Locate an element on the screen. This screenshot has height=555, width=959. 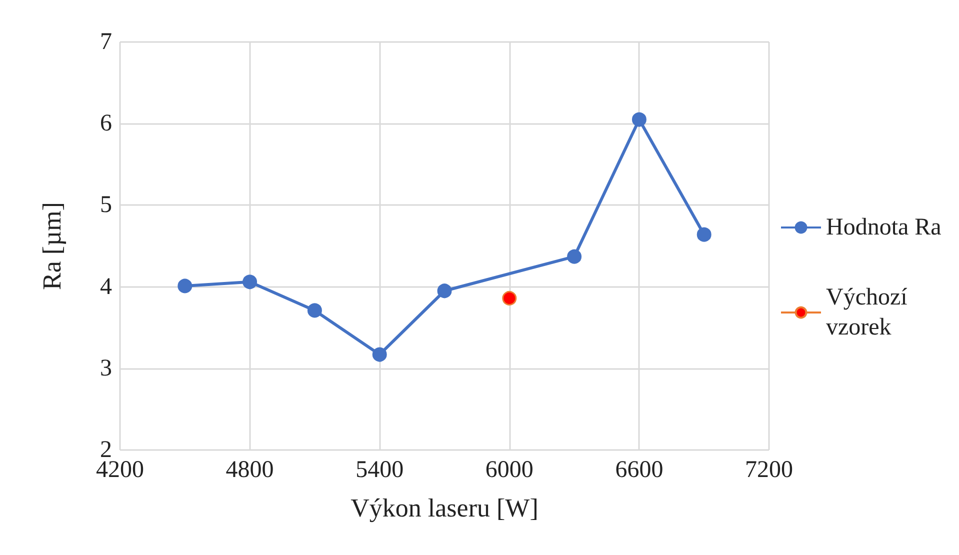
legend-label: Hodnota Ra is located at coordinates (884, 227).